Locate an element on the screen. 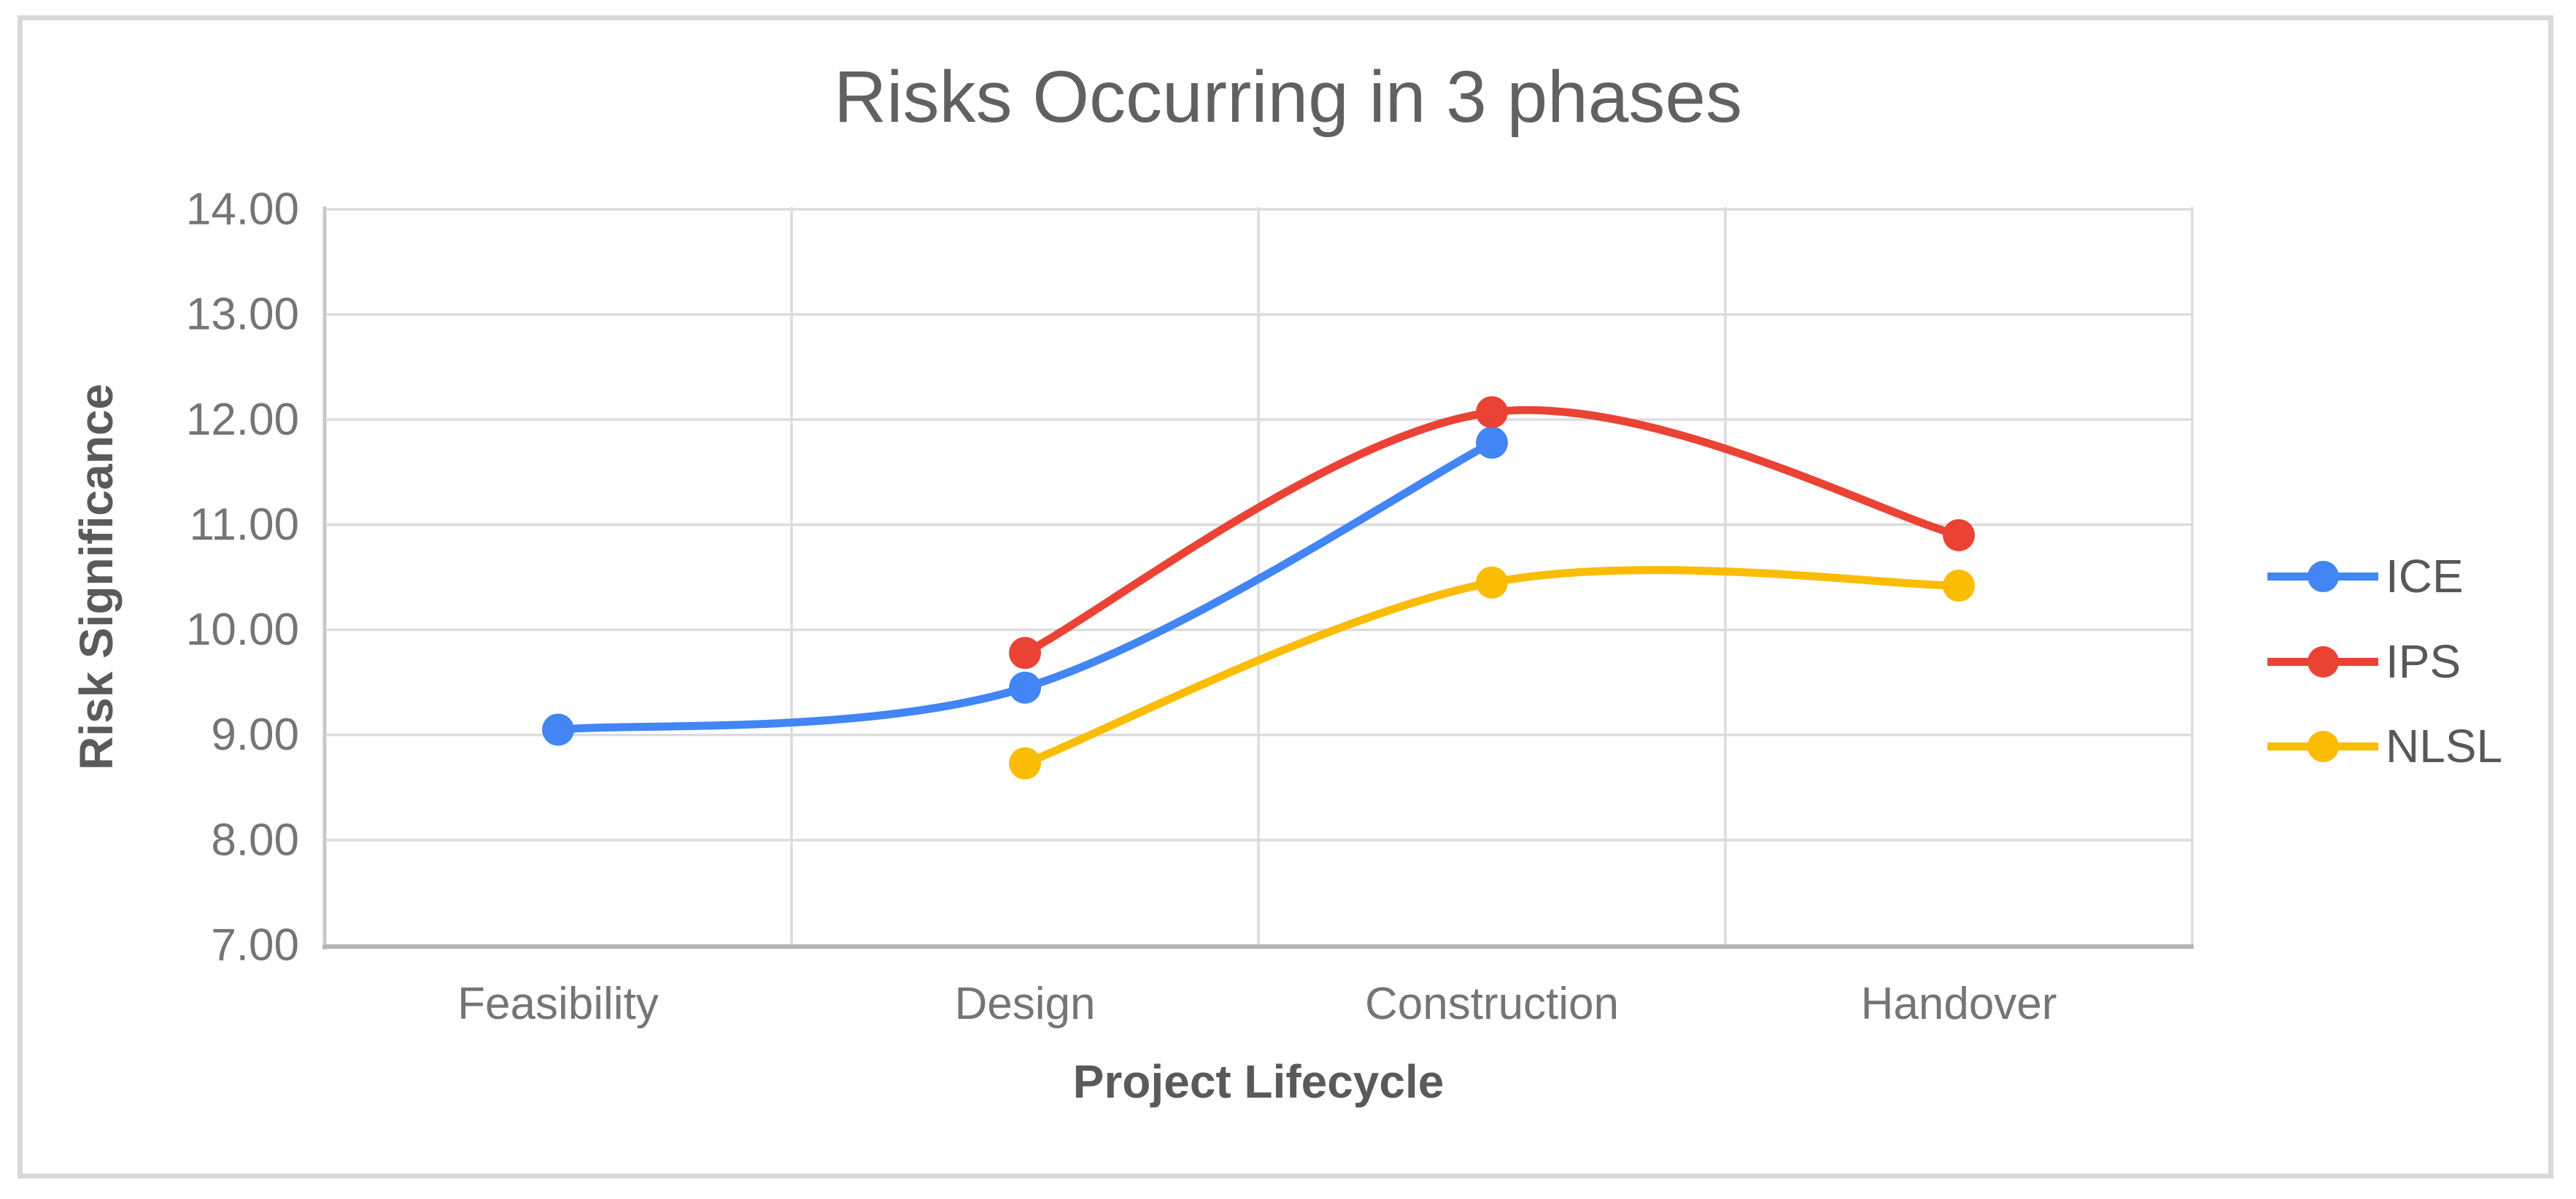 Image resolution: width=2576 pixels, height=1199 pixels. y-tick-label: 7.00 is located at coordinates (255, 945).